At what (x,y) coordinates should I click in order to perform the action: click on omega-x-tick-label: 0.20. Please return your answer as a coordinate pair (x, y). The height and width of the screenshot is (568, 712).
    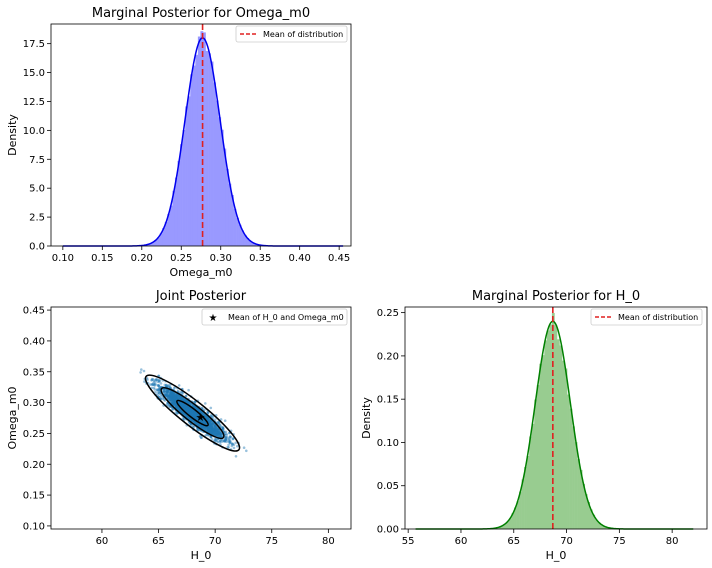
    Looking at the image, I should click on (142, 258).